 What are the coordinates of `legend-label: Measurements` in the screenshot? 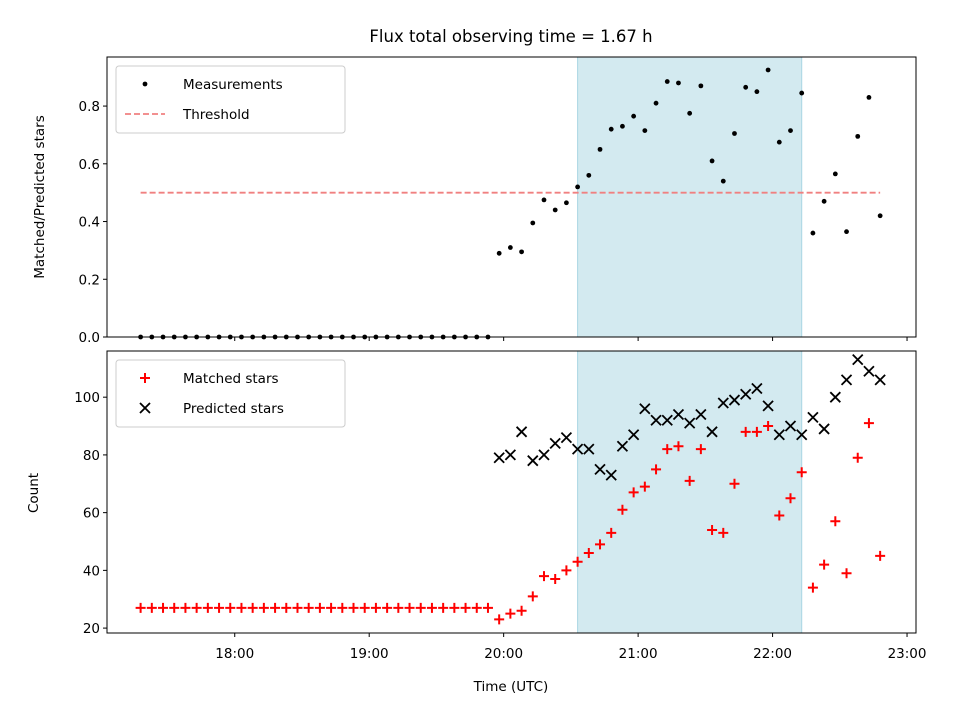 It's located at (233, 85).